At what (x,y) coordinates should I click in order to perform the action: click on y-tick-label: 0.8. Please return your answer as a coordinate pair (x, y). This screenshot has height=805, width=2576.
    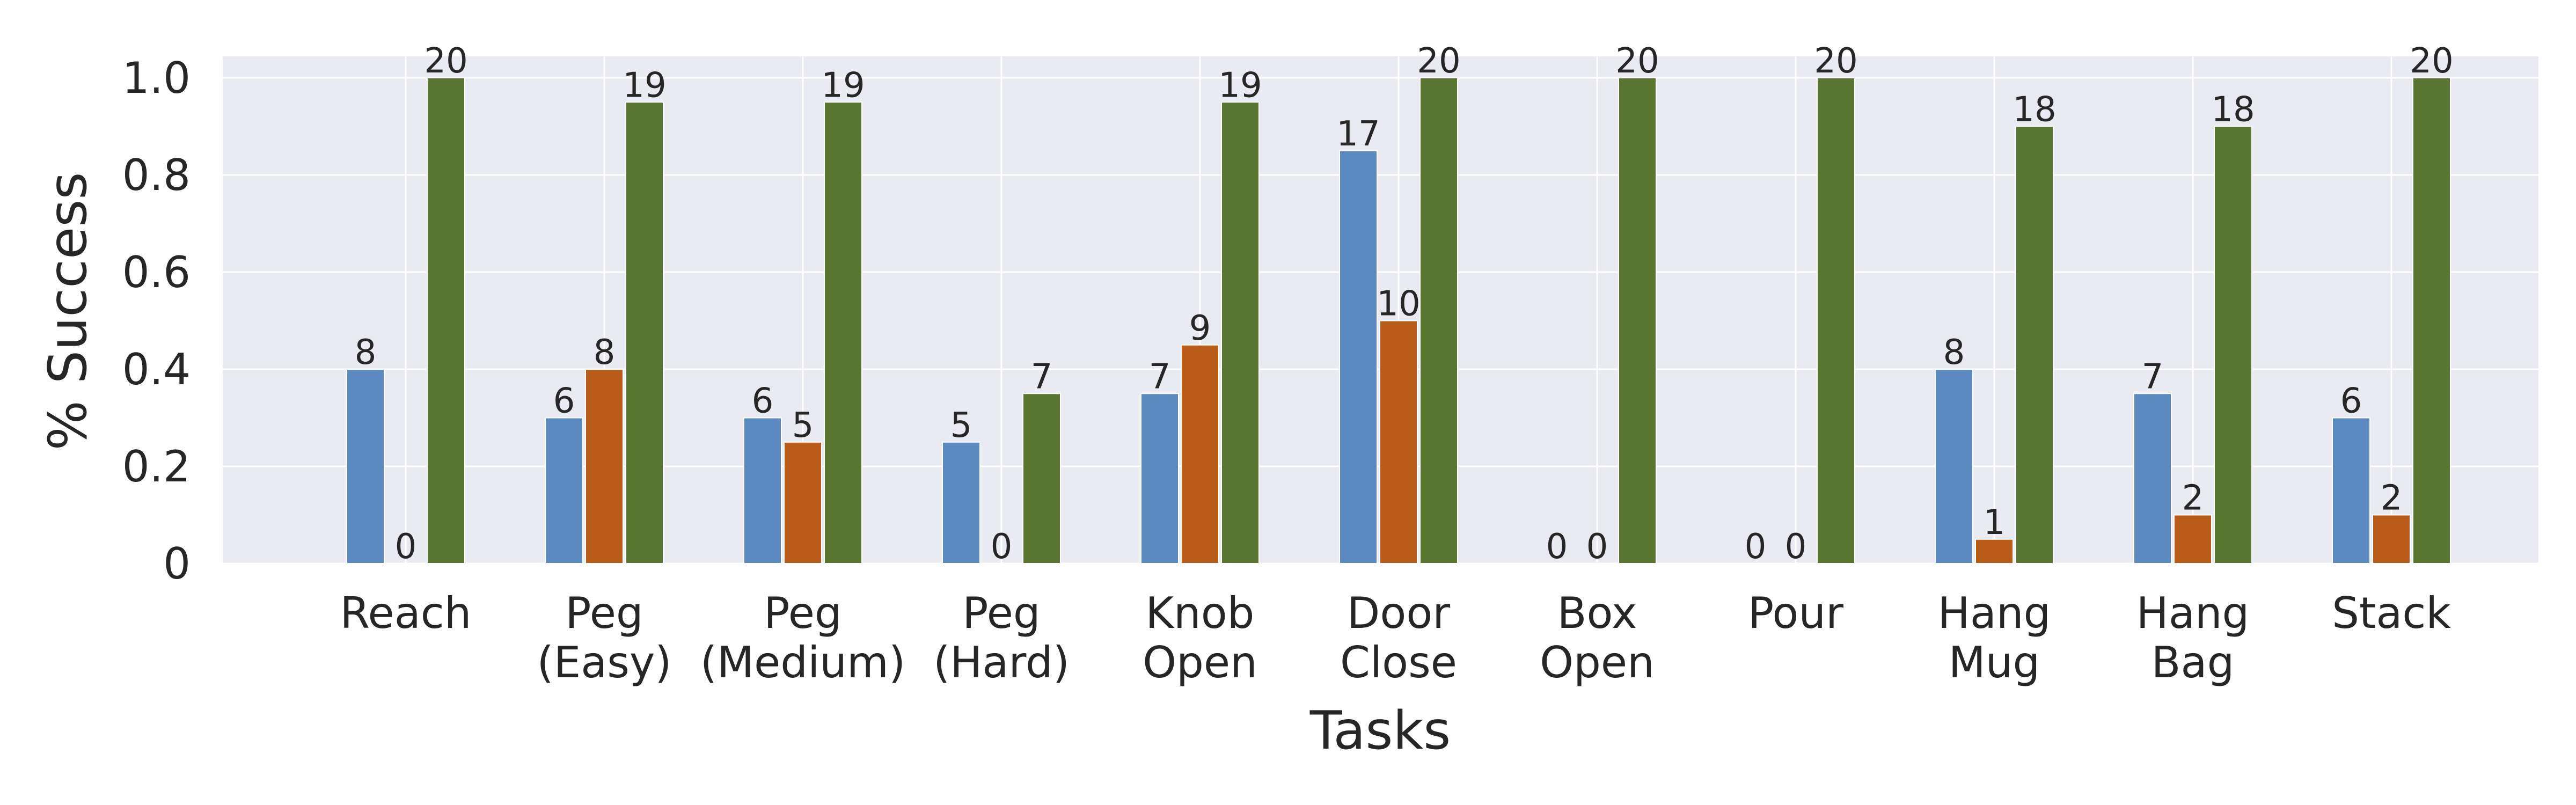
    Looking at the image, I should click on (156, 175).